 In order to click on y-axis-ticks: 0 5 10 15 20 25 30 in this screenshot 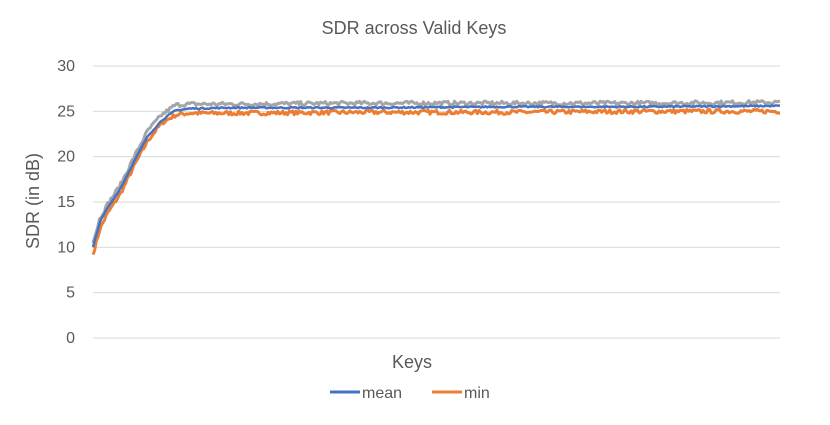, I will do `click(66, 202)`.